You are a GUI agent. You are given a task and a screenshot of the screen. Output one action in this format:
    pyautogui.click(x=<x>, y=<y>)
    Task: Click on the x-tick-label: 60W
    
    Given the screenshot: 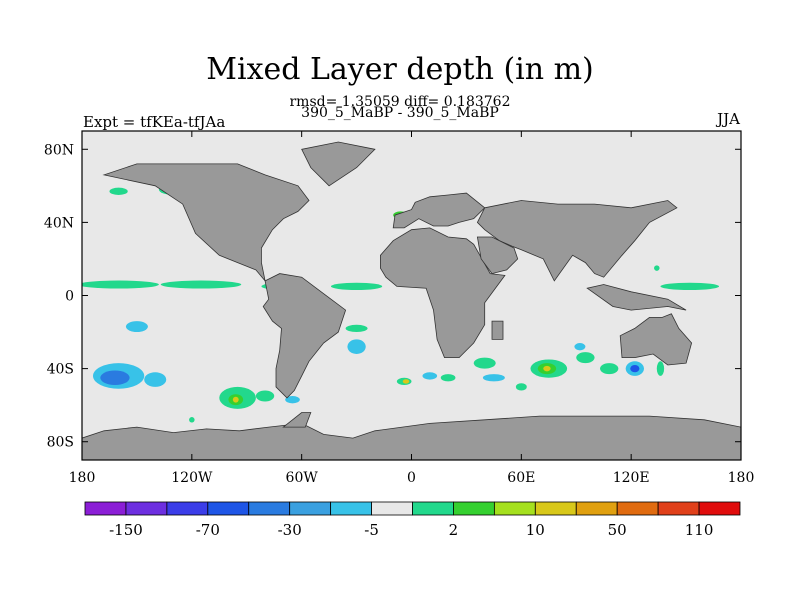 What is the action you would take?
    pyautogui.click(x=302, y=478)
    